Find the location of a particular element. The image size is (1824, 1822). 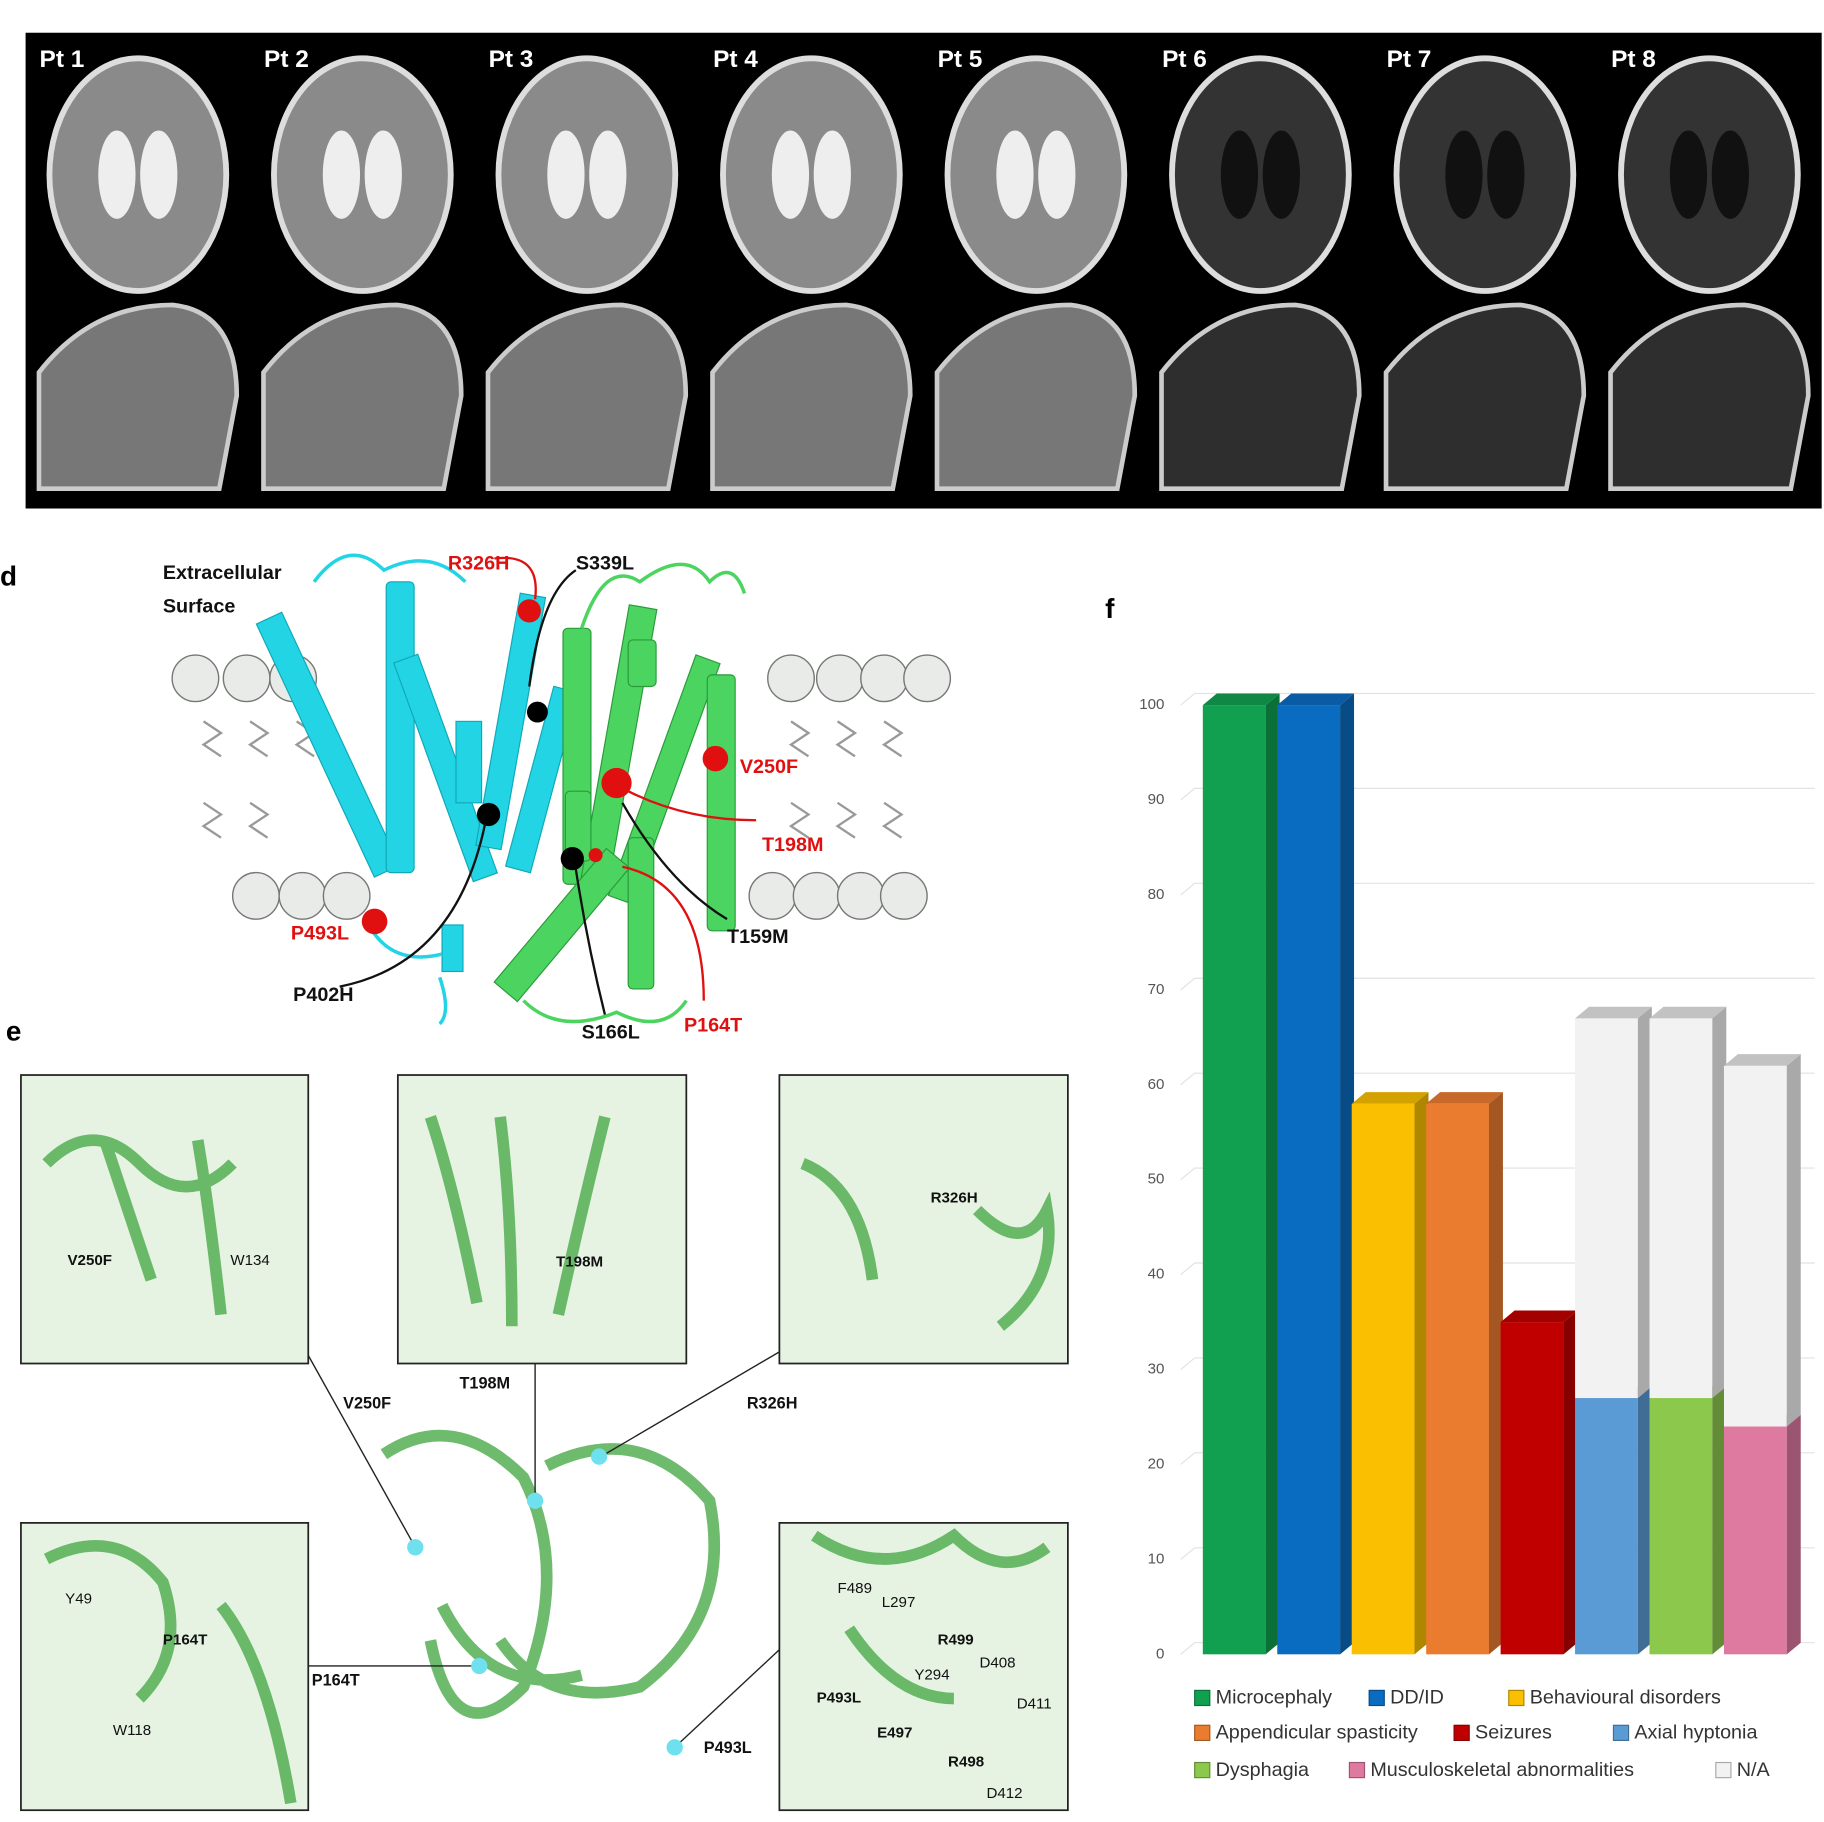

y-tick-label: 50 is located at coordinates (1156, 1179).